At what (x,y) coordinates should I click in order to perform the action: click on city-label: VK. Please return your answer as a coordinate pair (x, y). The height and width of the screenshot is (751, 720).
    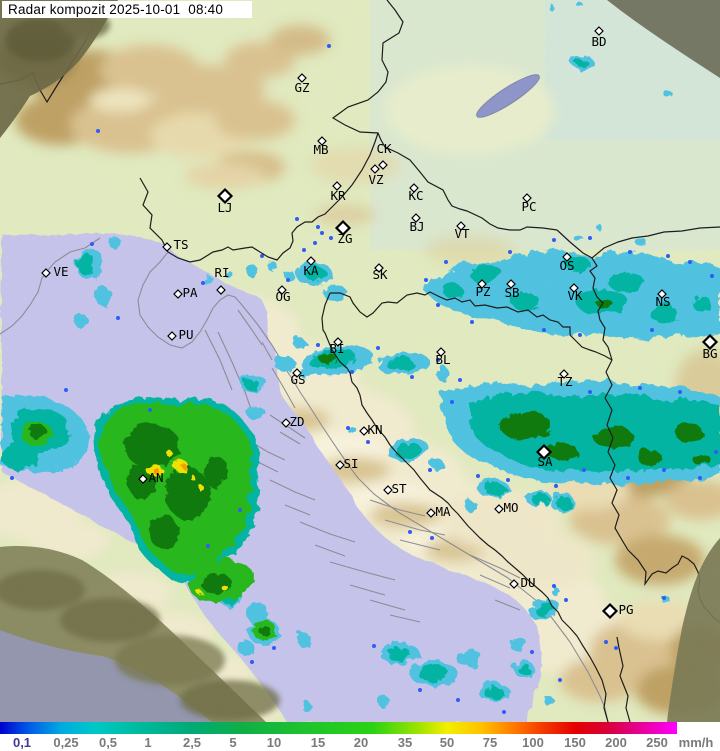
    Looking at the image, I should click on (575, 295).